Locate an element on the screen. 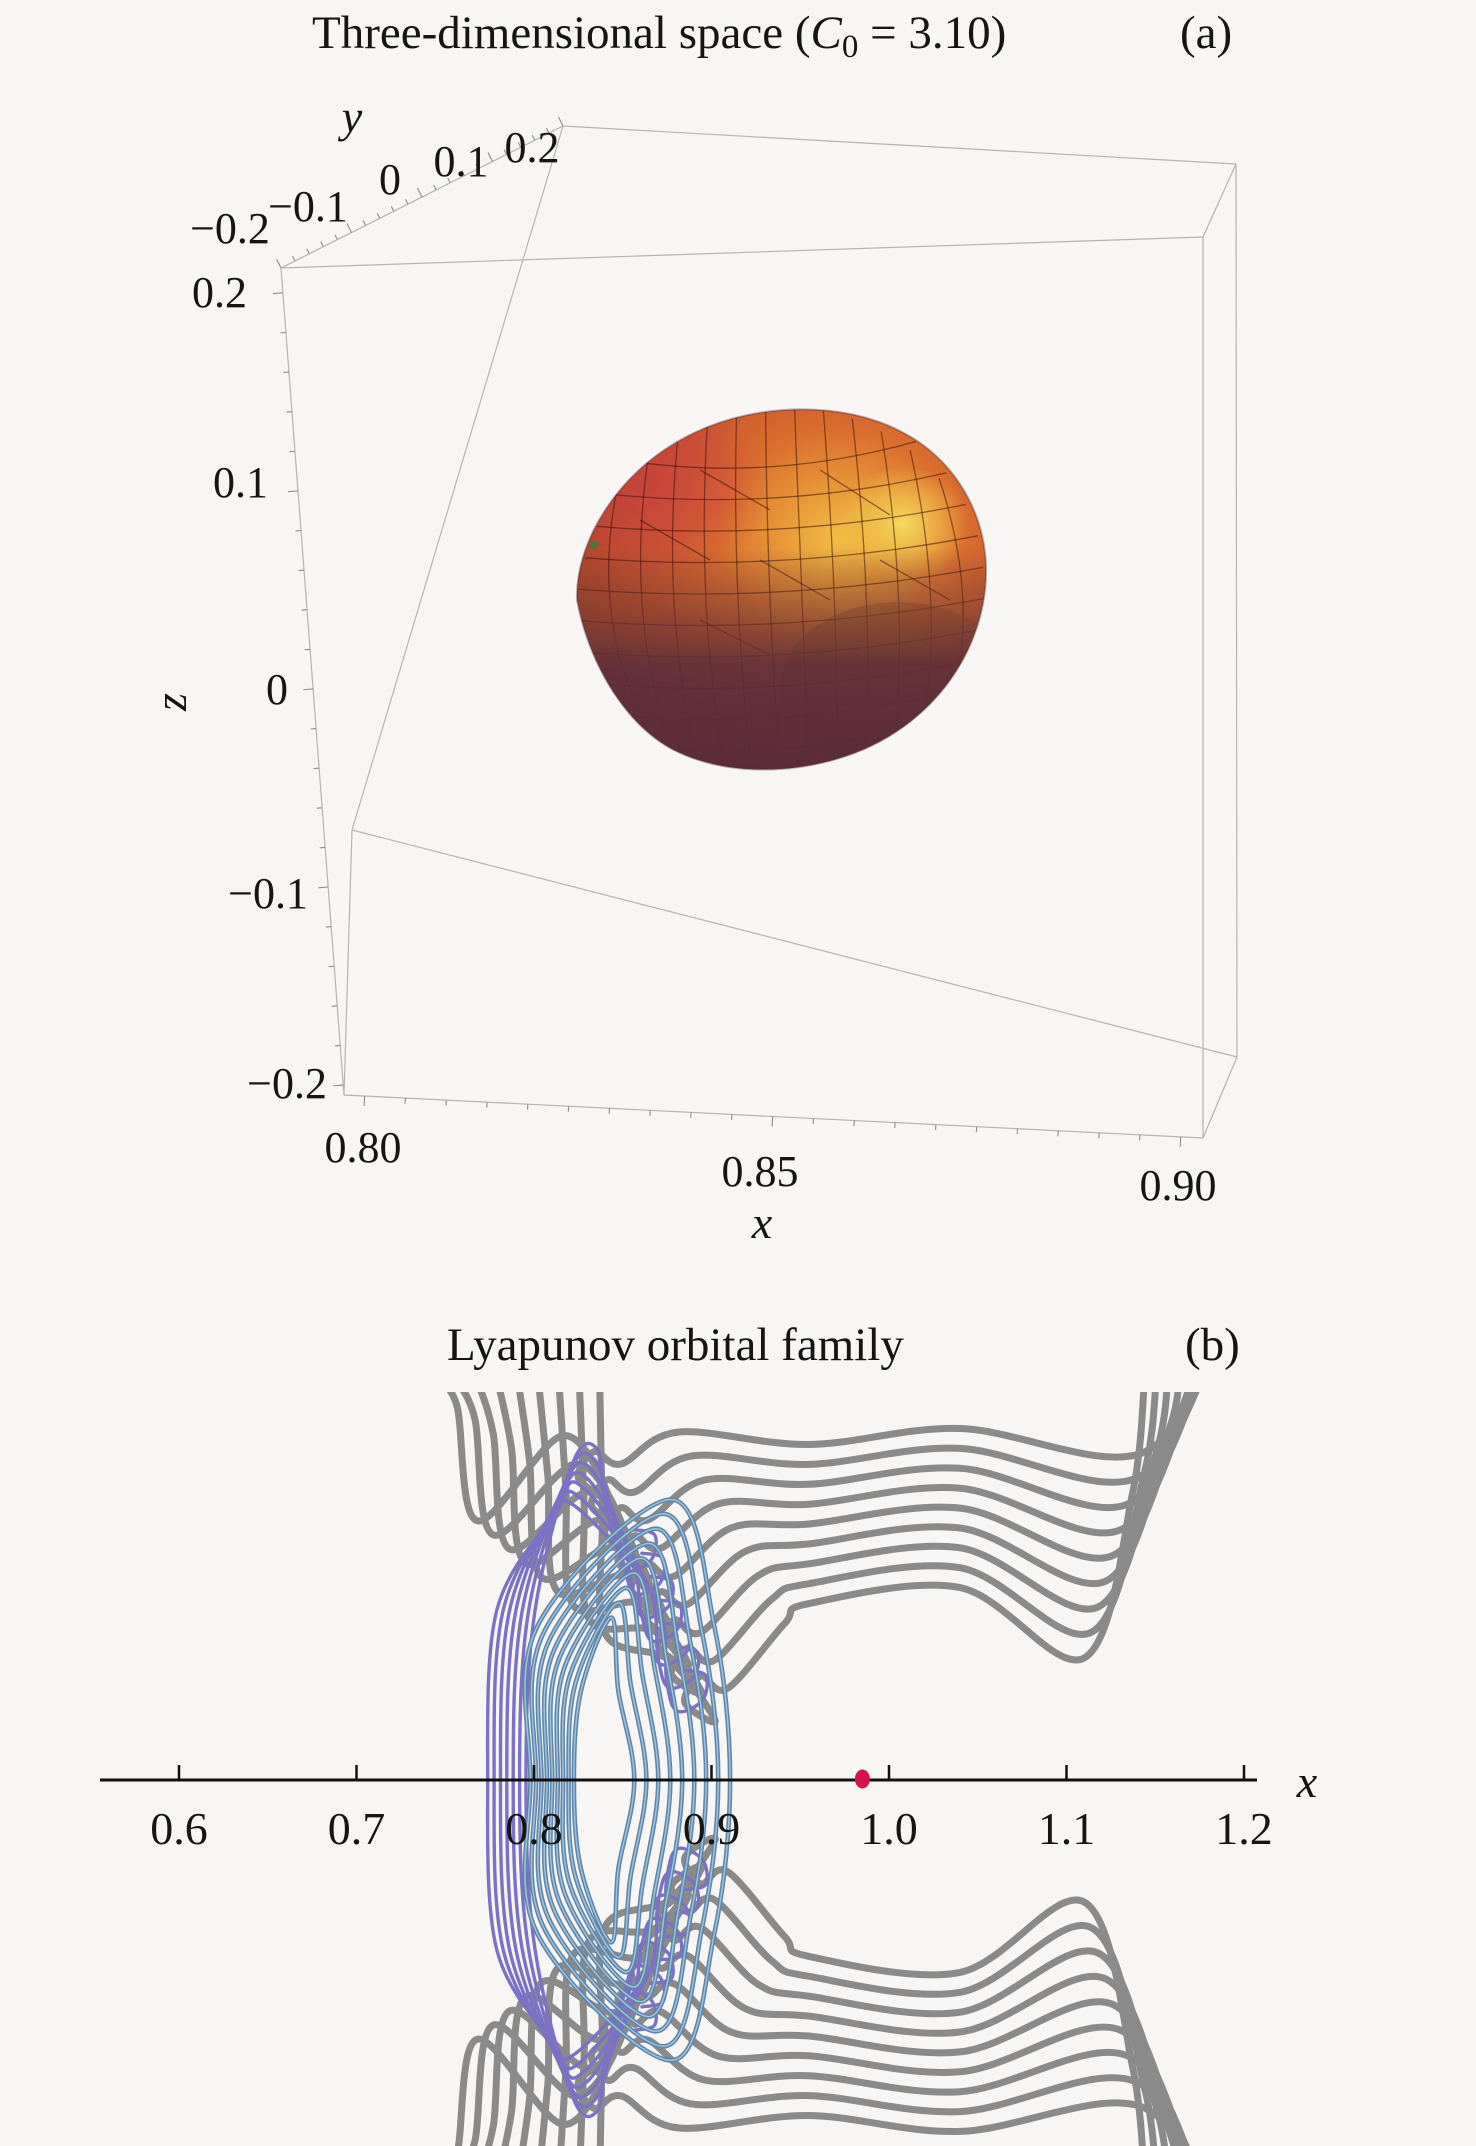 This screenshot has width=1476, height=2146. panel-b-title: Lyapunov orbital family is located at coordinates (675, 1345).